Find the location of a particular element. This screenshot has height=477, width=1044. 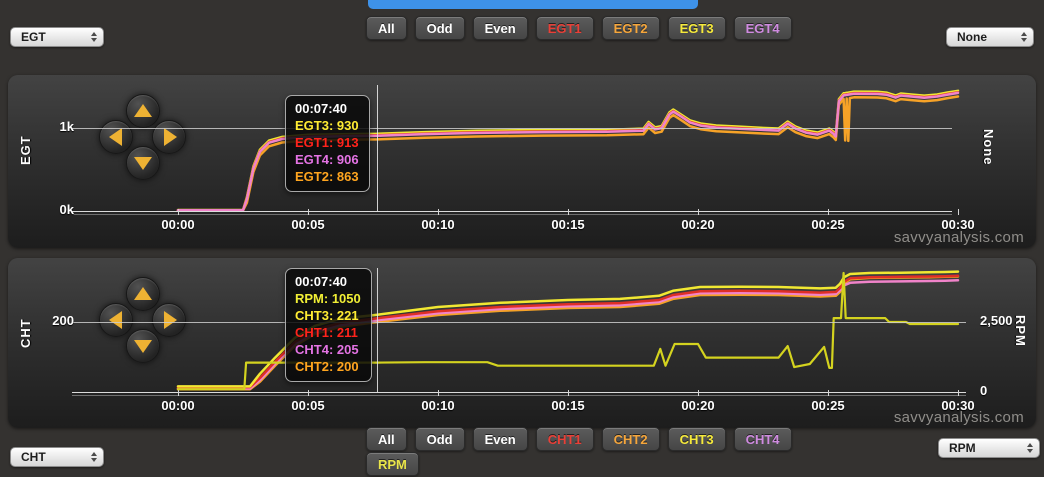

arrow-right-icon is located at coordinates (170, 320).